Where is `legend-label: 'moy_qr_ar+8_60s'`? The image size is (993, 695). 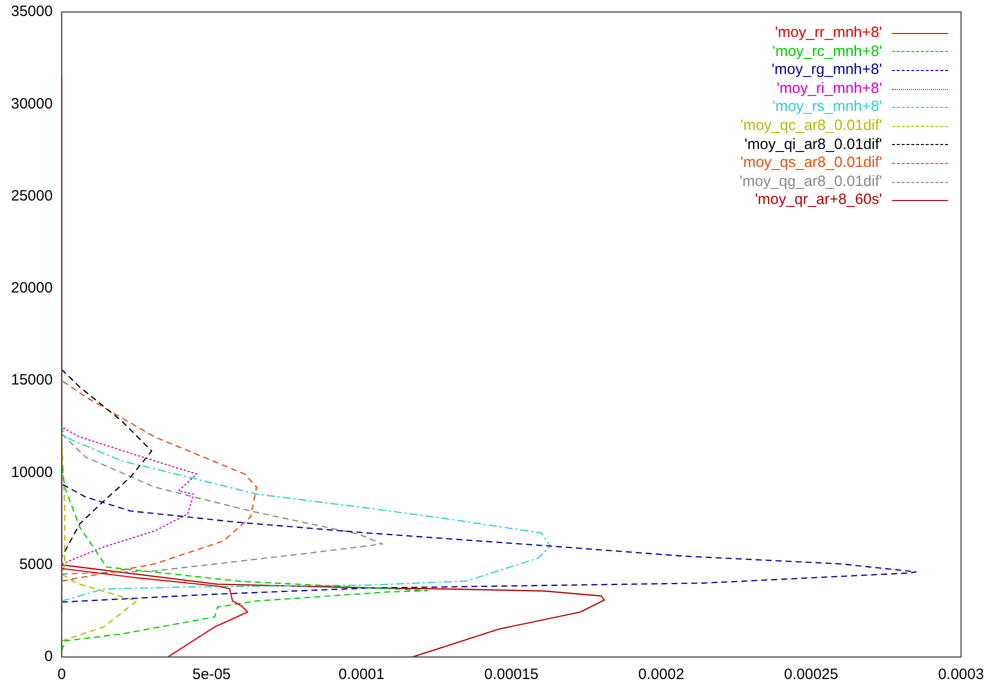
legend-label: 'moy_qr_ar+8_60s' is located at coordinates (818, 200).